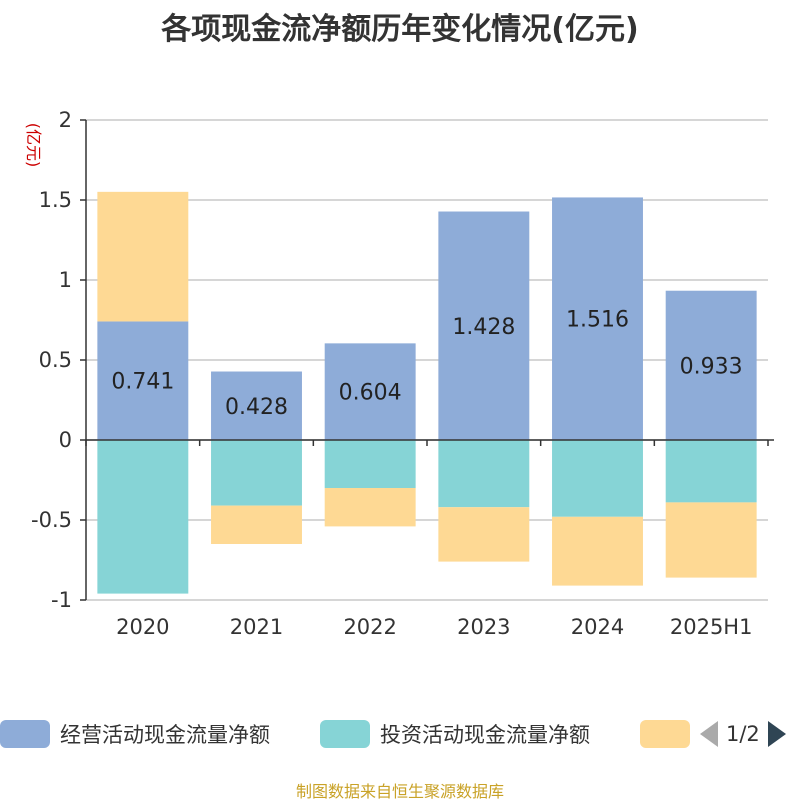 The height and width of the screenshot is (802, 800). What do you see at coordinates (55, 360) in the screenshot?
I see `y-tick-label: 0.5` at bounding box center [55, 360].